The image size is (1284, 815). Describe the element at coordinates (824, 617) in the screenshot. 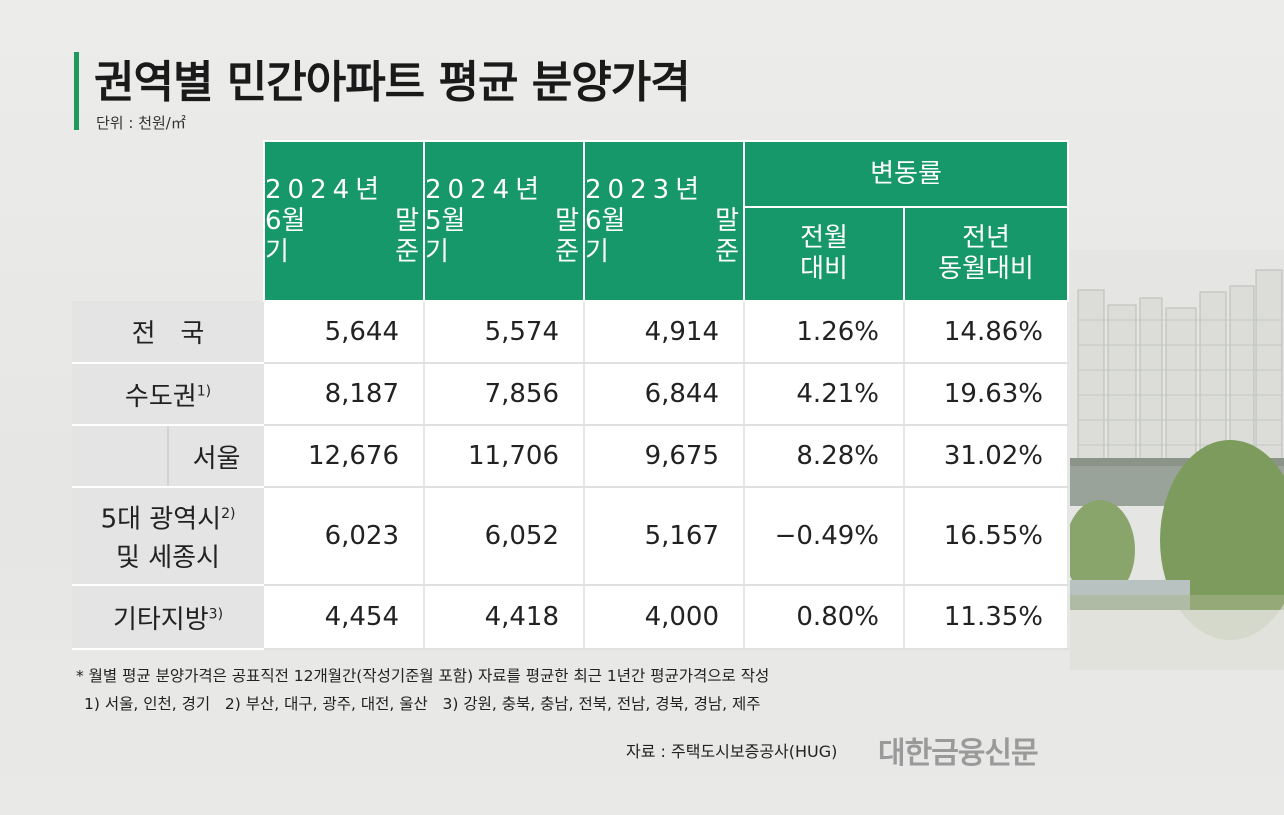

I see `cell-other-mom: 0.80%` at that location.